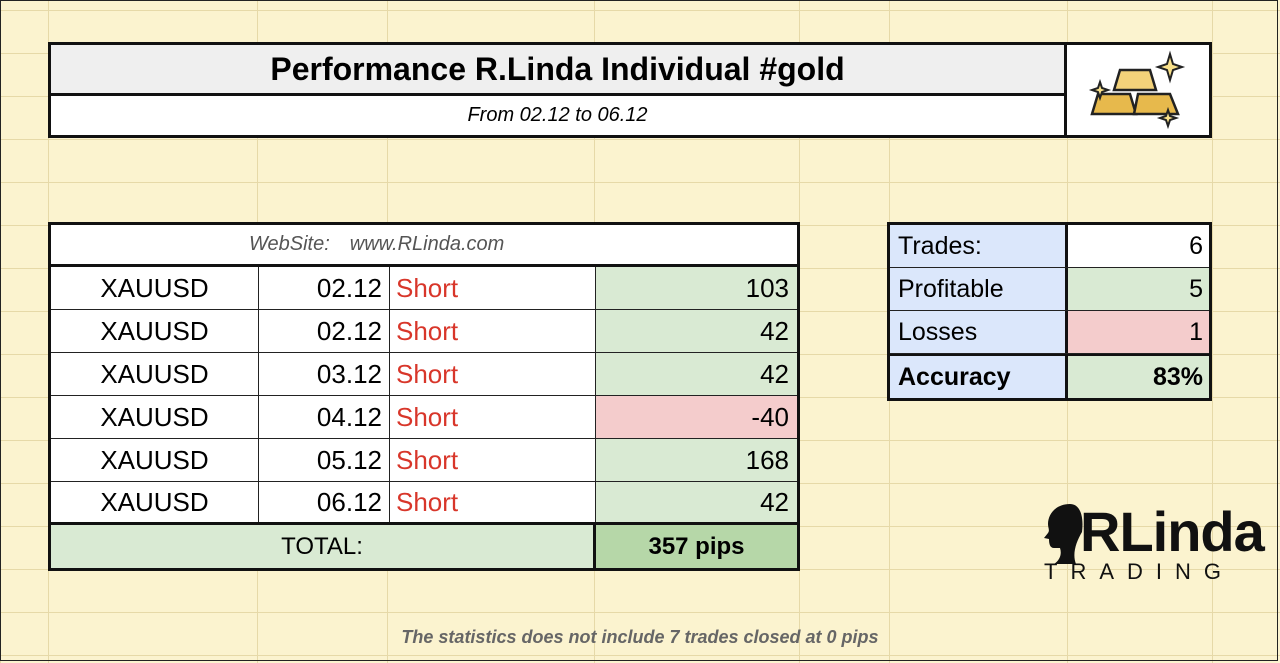 This screenshot has width=1280, height=663. Describe the element at coordinates (979, 332) in the screenshot. I see `losses-label: Losses` at that location.